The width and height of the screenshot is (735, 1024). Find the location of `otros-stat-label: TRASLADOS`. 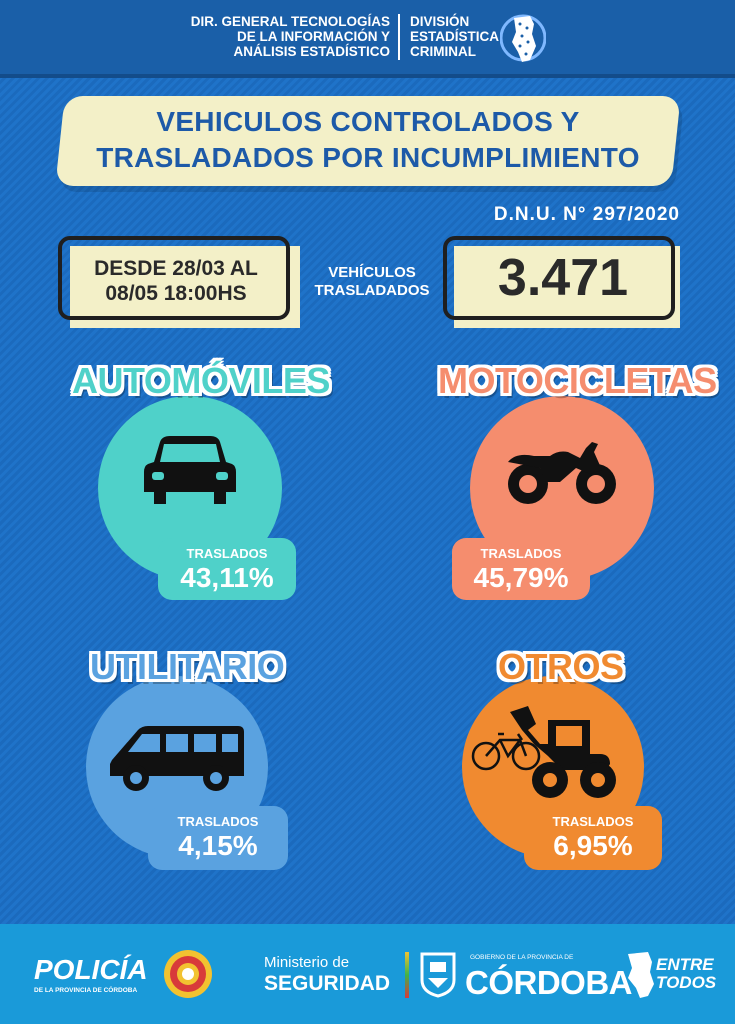

otros-stat-label: TRASLADOS is located at coordinates (593, 821).